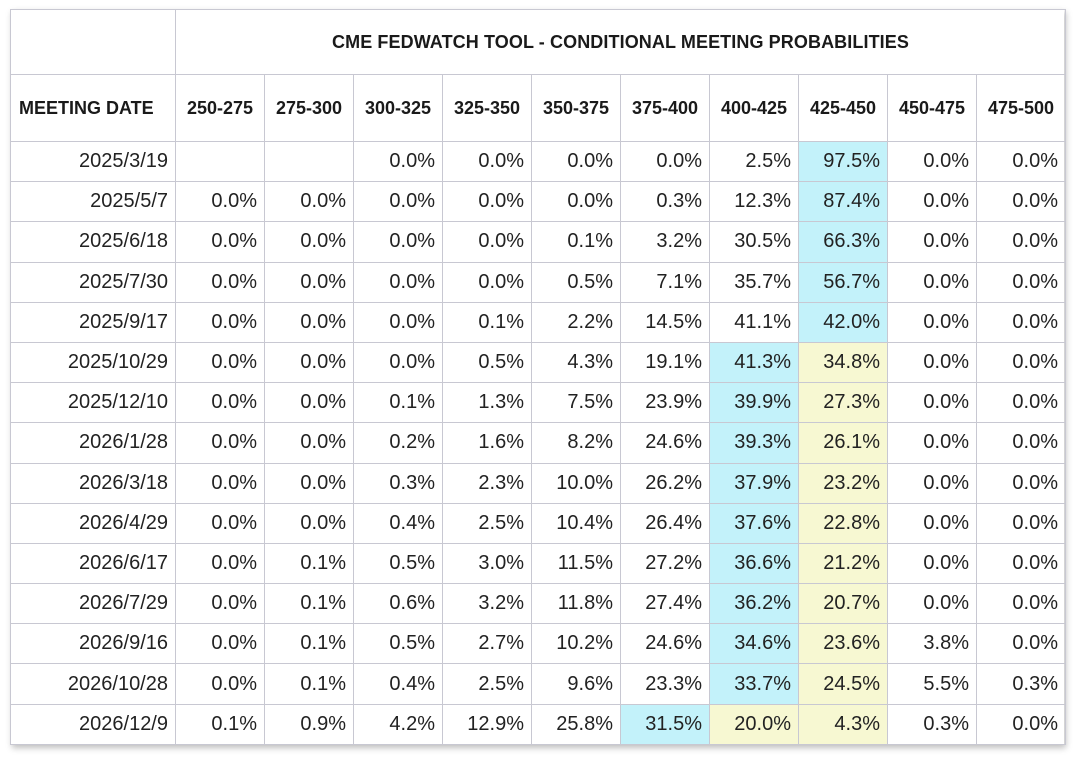  I want to click on probability-cell: 23.6%, so click(843, 644).